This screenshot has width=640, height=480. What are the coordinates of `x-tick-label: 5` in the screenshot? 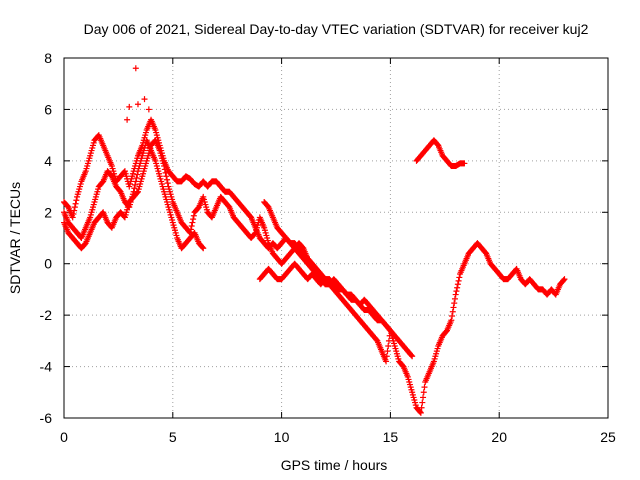 It's located at (173, 437).